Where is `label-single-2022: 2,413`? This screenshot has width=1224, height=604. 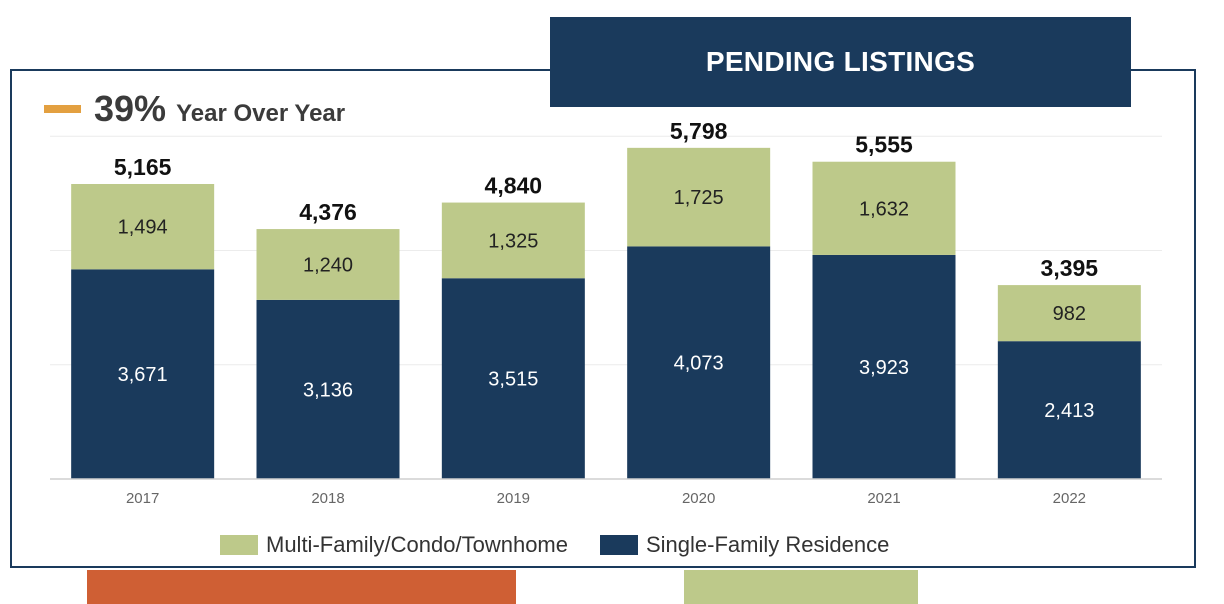
label-single-2022: 2,413 is located at coordinates (1069, 411).